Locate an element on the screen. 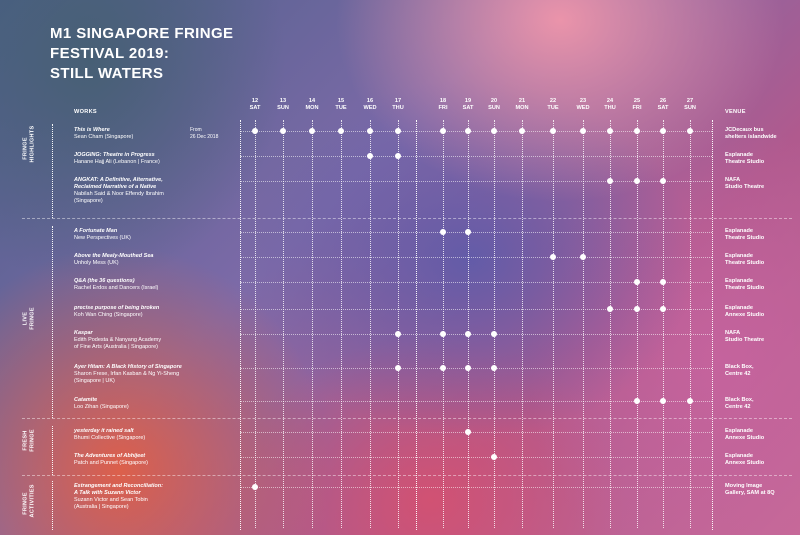  works-header: WORKS is located at coordinates (85, 112).